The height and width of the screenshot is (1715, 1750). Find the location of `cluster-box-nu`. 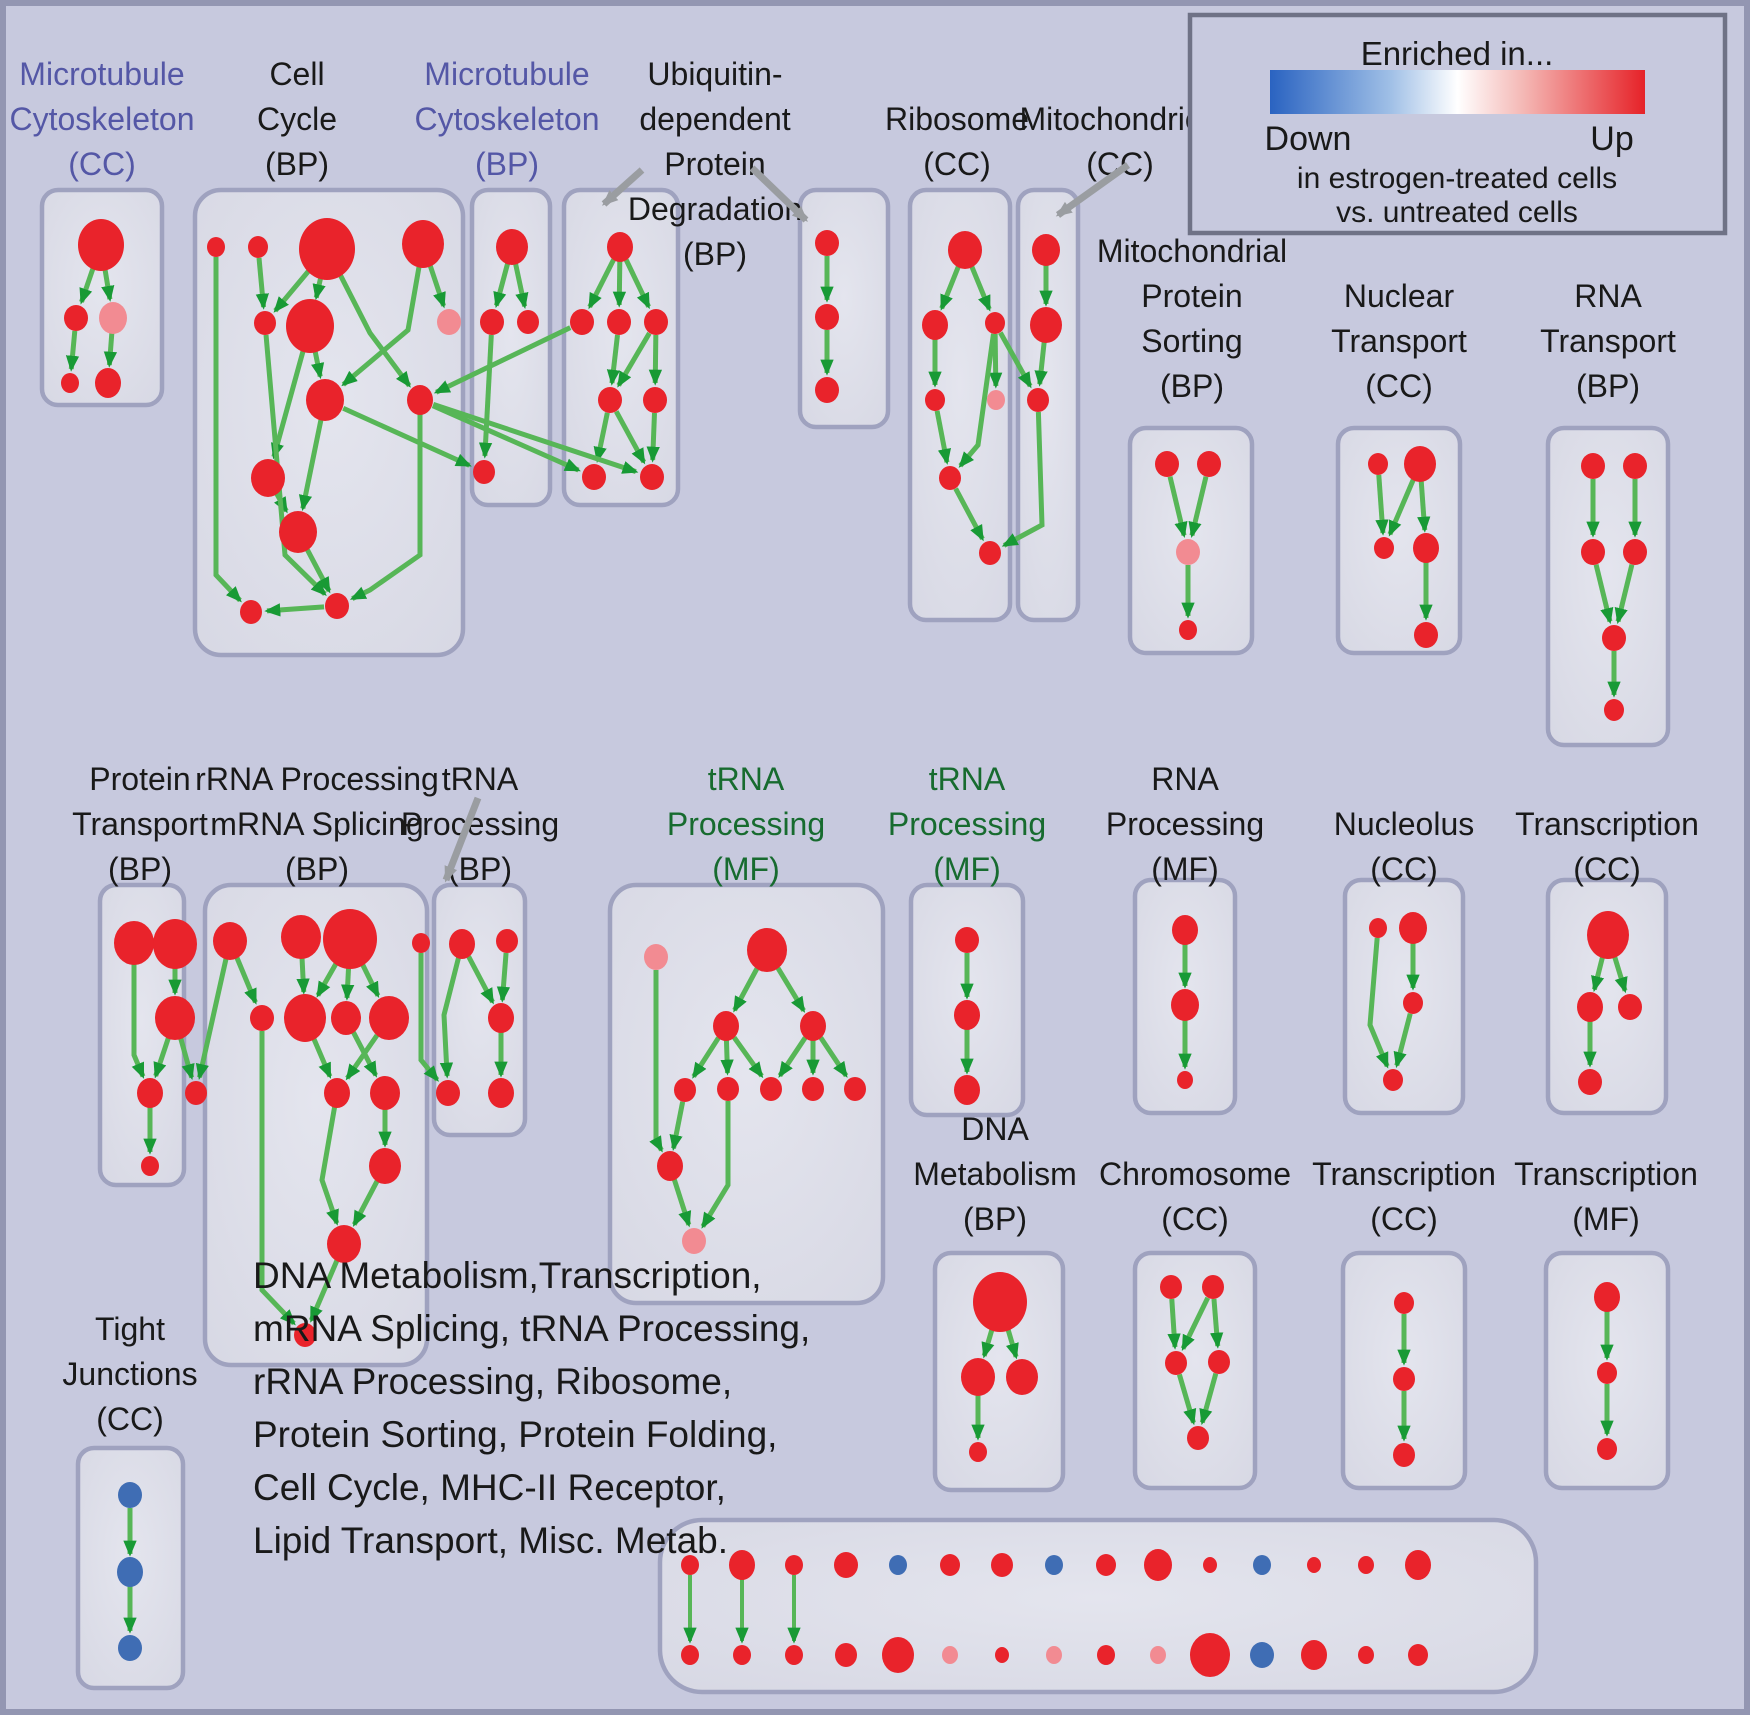

cluster-box-nu is located at coordinates (1404, 996).